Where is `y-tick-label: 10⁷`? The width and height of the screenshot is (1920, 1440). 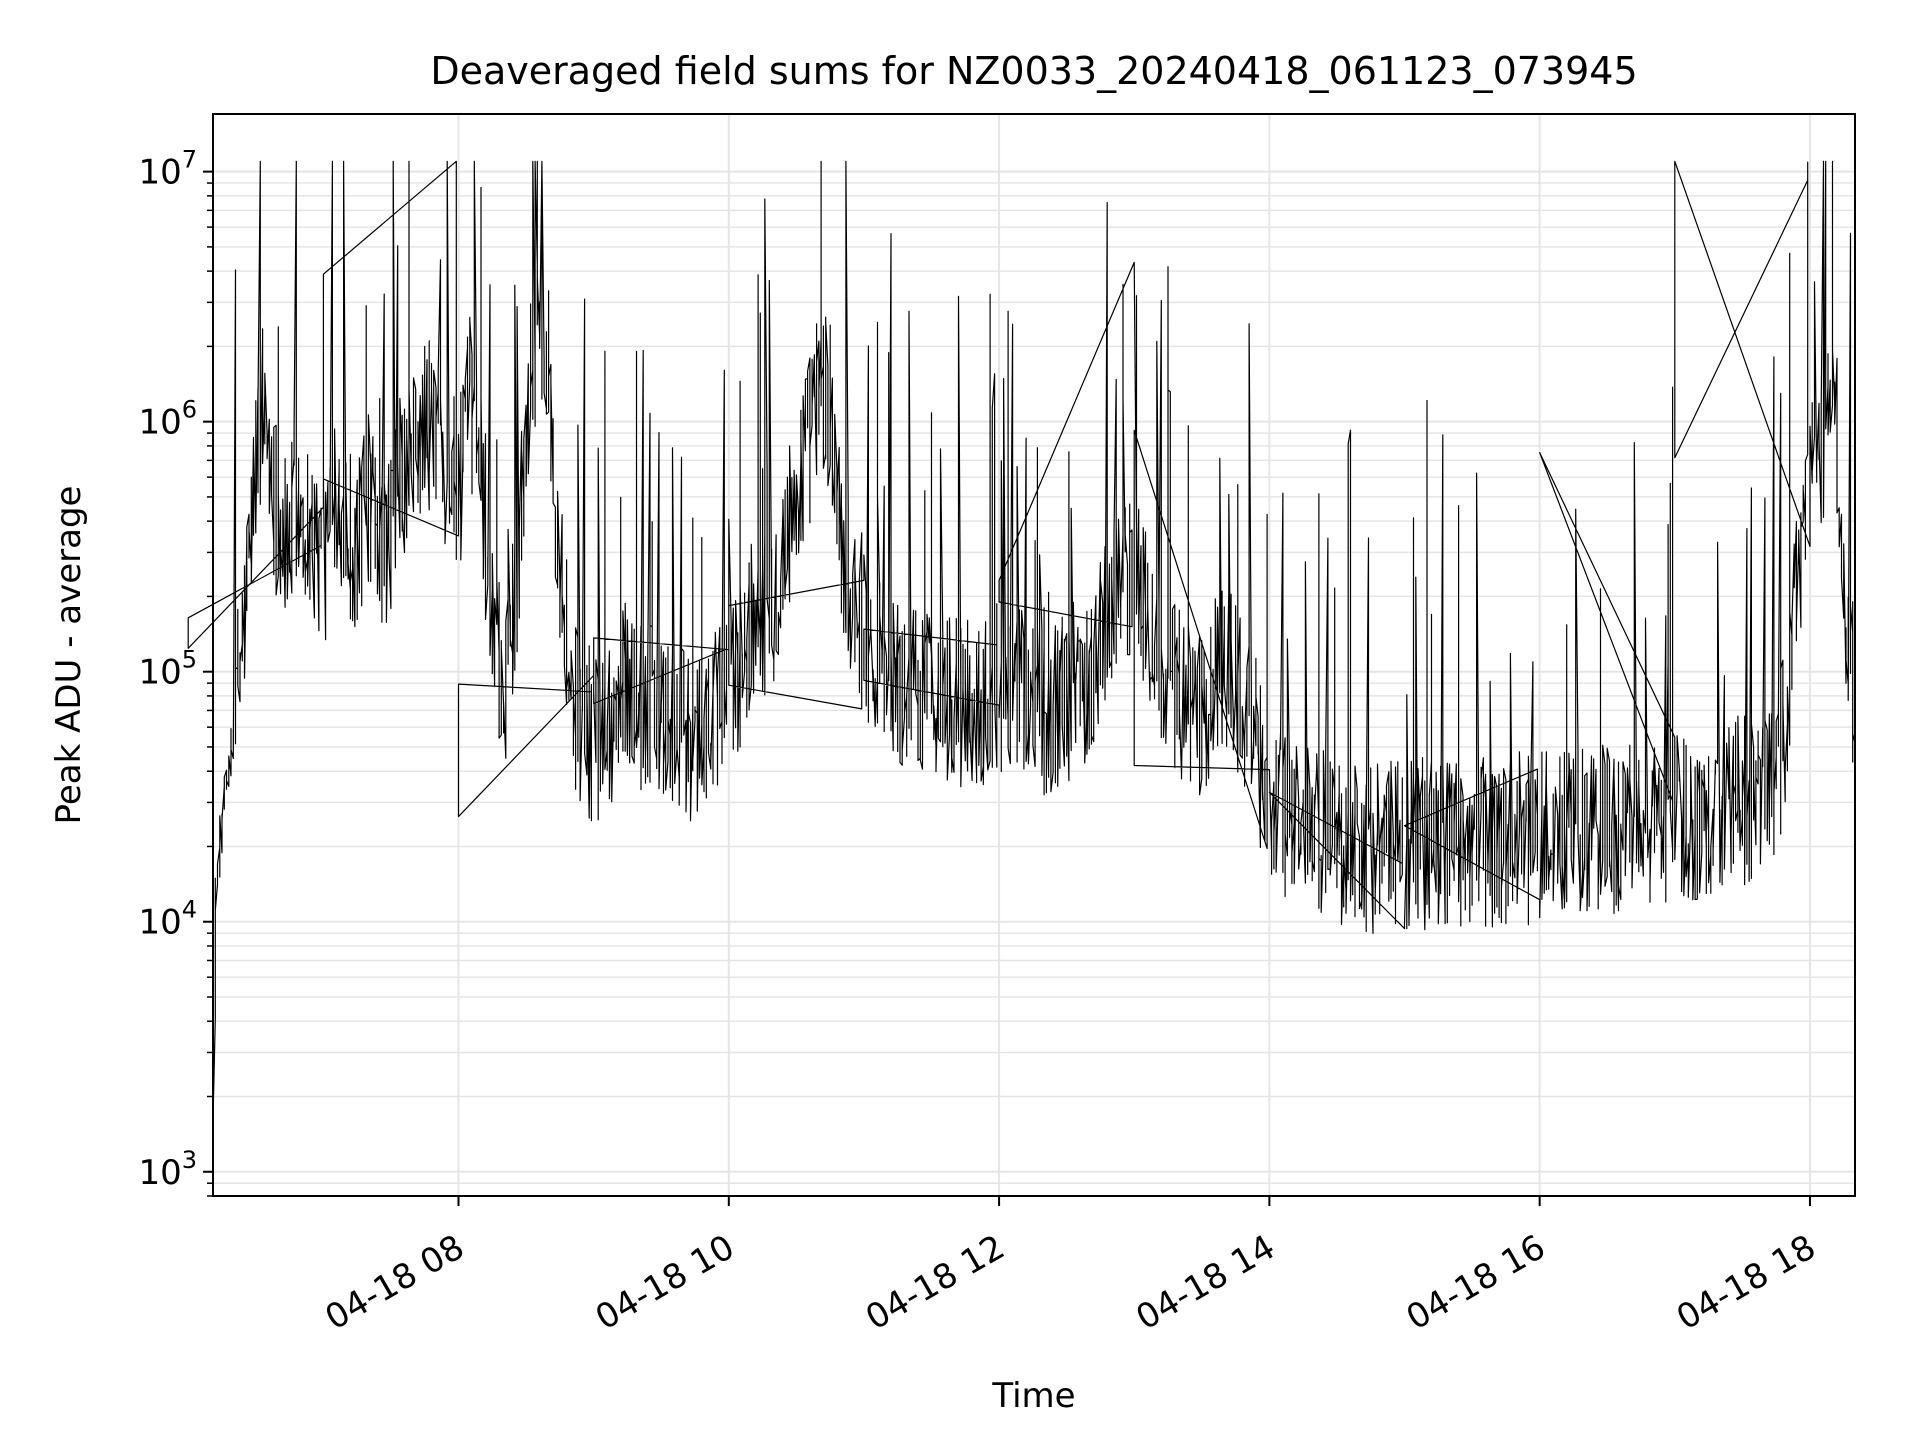
y-tick-label: 10⁷ is located at coordinates (167, 169).